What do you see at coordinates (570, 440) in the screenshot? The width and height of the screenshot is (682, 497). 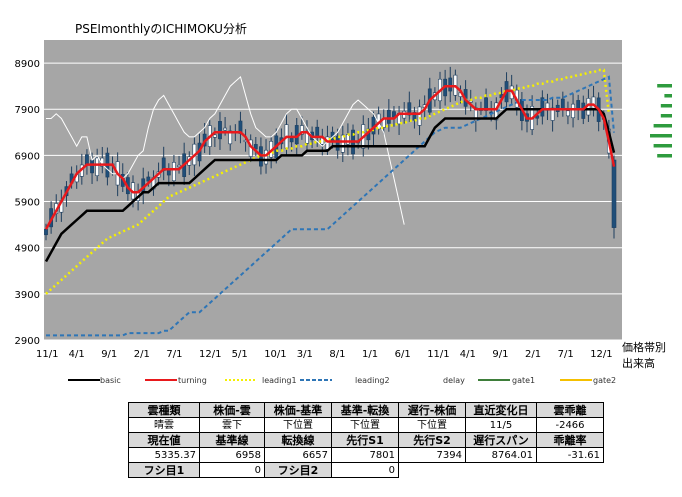 I see `header-cell: 乖離率` at bounding box center [570, 440].